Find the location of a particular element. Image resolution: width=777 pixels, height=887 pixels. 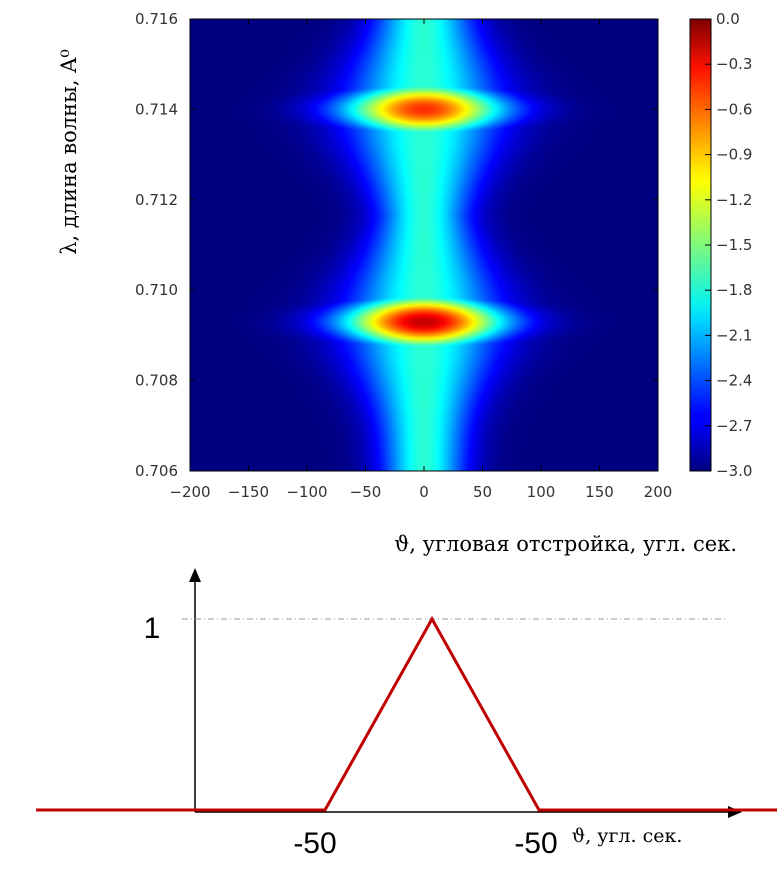

x-tick-label: 0 is located at coordinates (424, 492).